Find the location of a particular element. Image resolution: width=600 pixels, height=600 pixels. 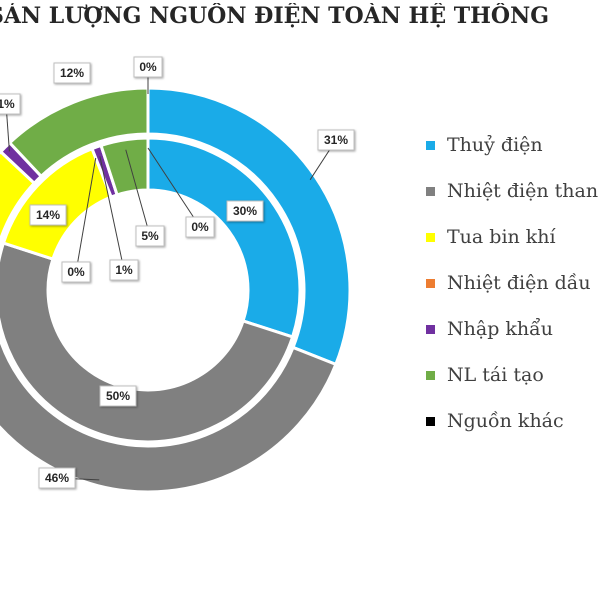

data-label-outer-nguon-khac: 0% is located at coordinates (148, 67).